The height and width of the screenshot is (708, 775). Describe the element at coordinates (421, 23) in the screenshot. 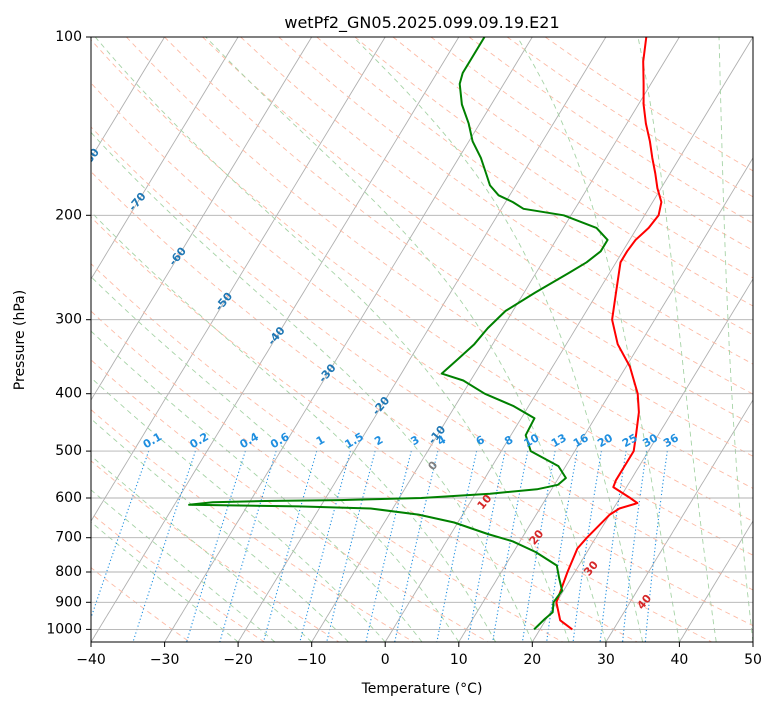

I see `chart-title: wetPf2_GN05.2025.099.09.19.E21` at that location.